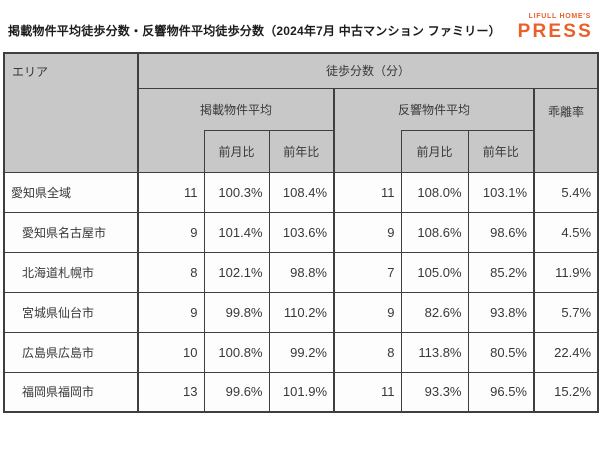  What do you see at coordinates (71, 392) in the screenshot?
I see `area-cell: 福岡県福岡市` at bounding box center [71, 392].